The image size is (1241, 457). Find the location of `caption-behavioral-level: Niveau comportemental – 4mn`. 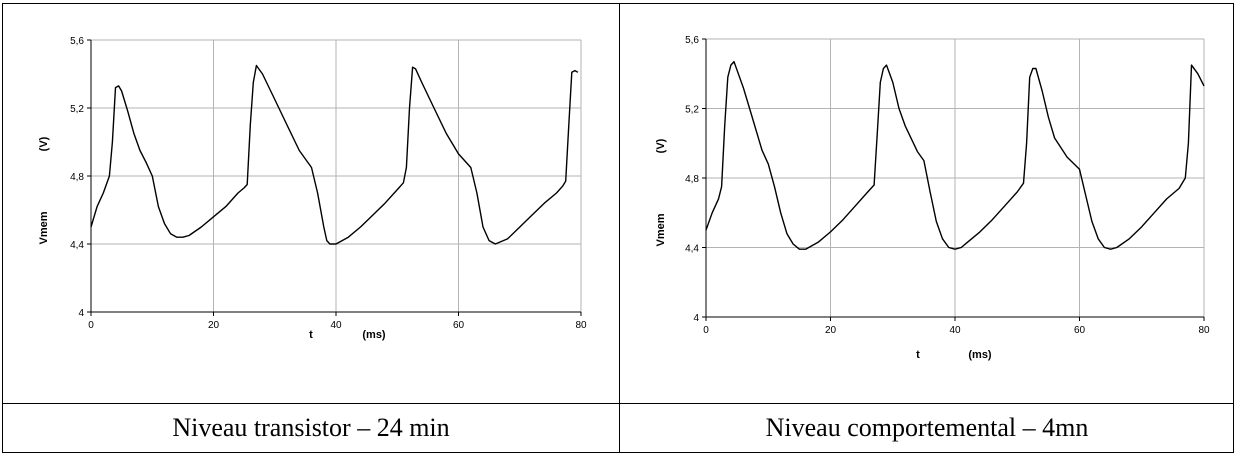

caption-behavioral-level: Niveau comportemental – 4mn is located at coordinates (927, 427).